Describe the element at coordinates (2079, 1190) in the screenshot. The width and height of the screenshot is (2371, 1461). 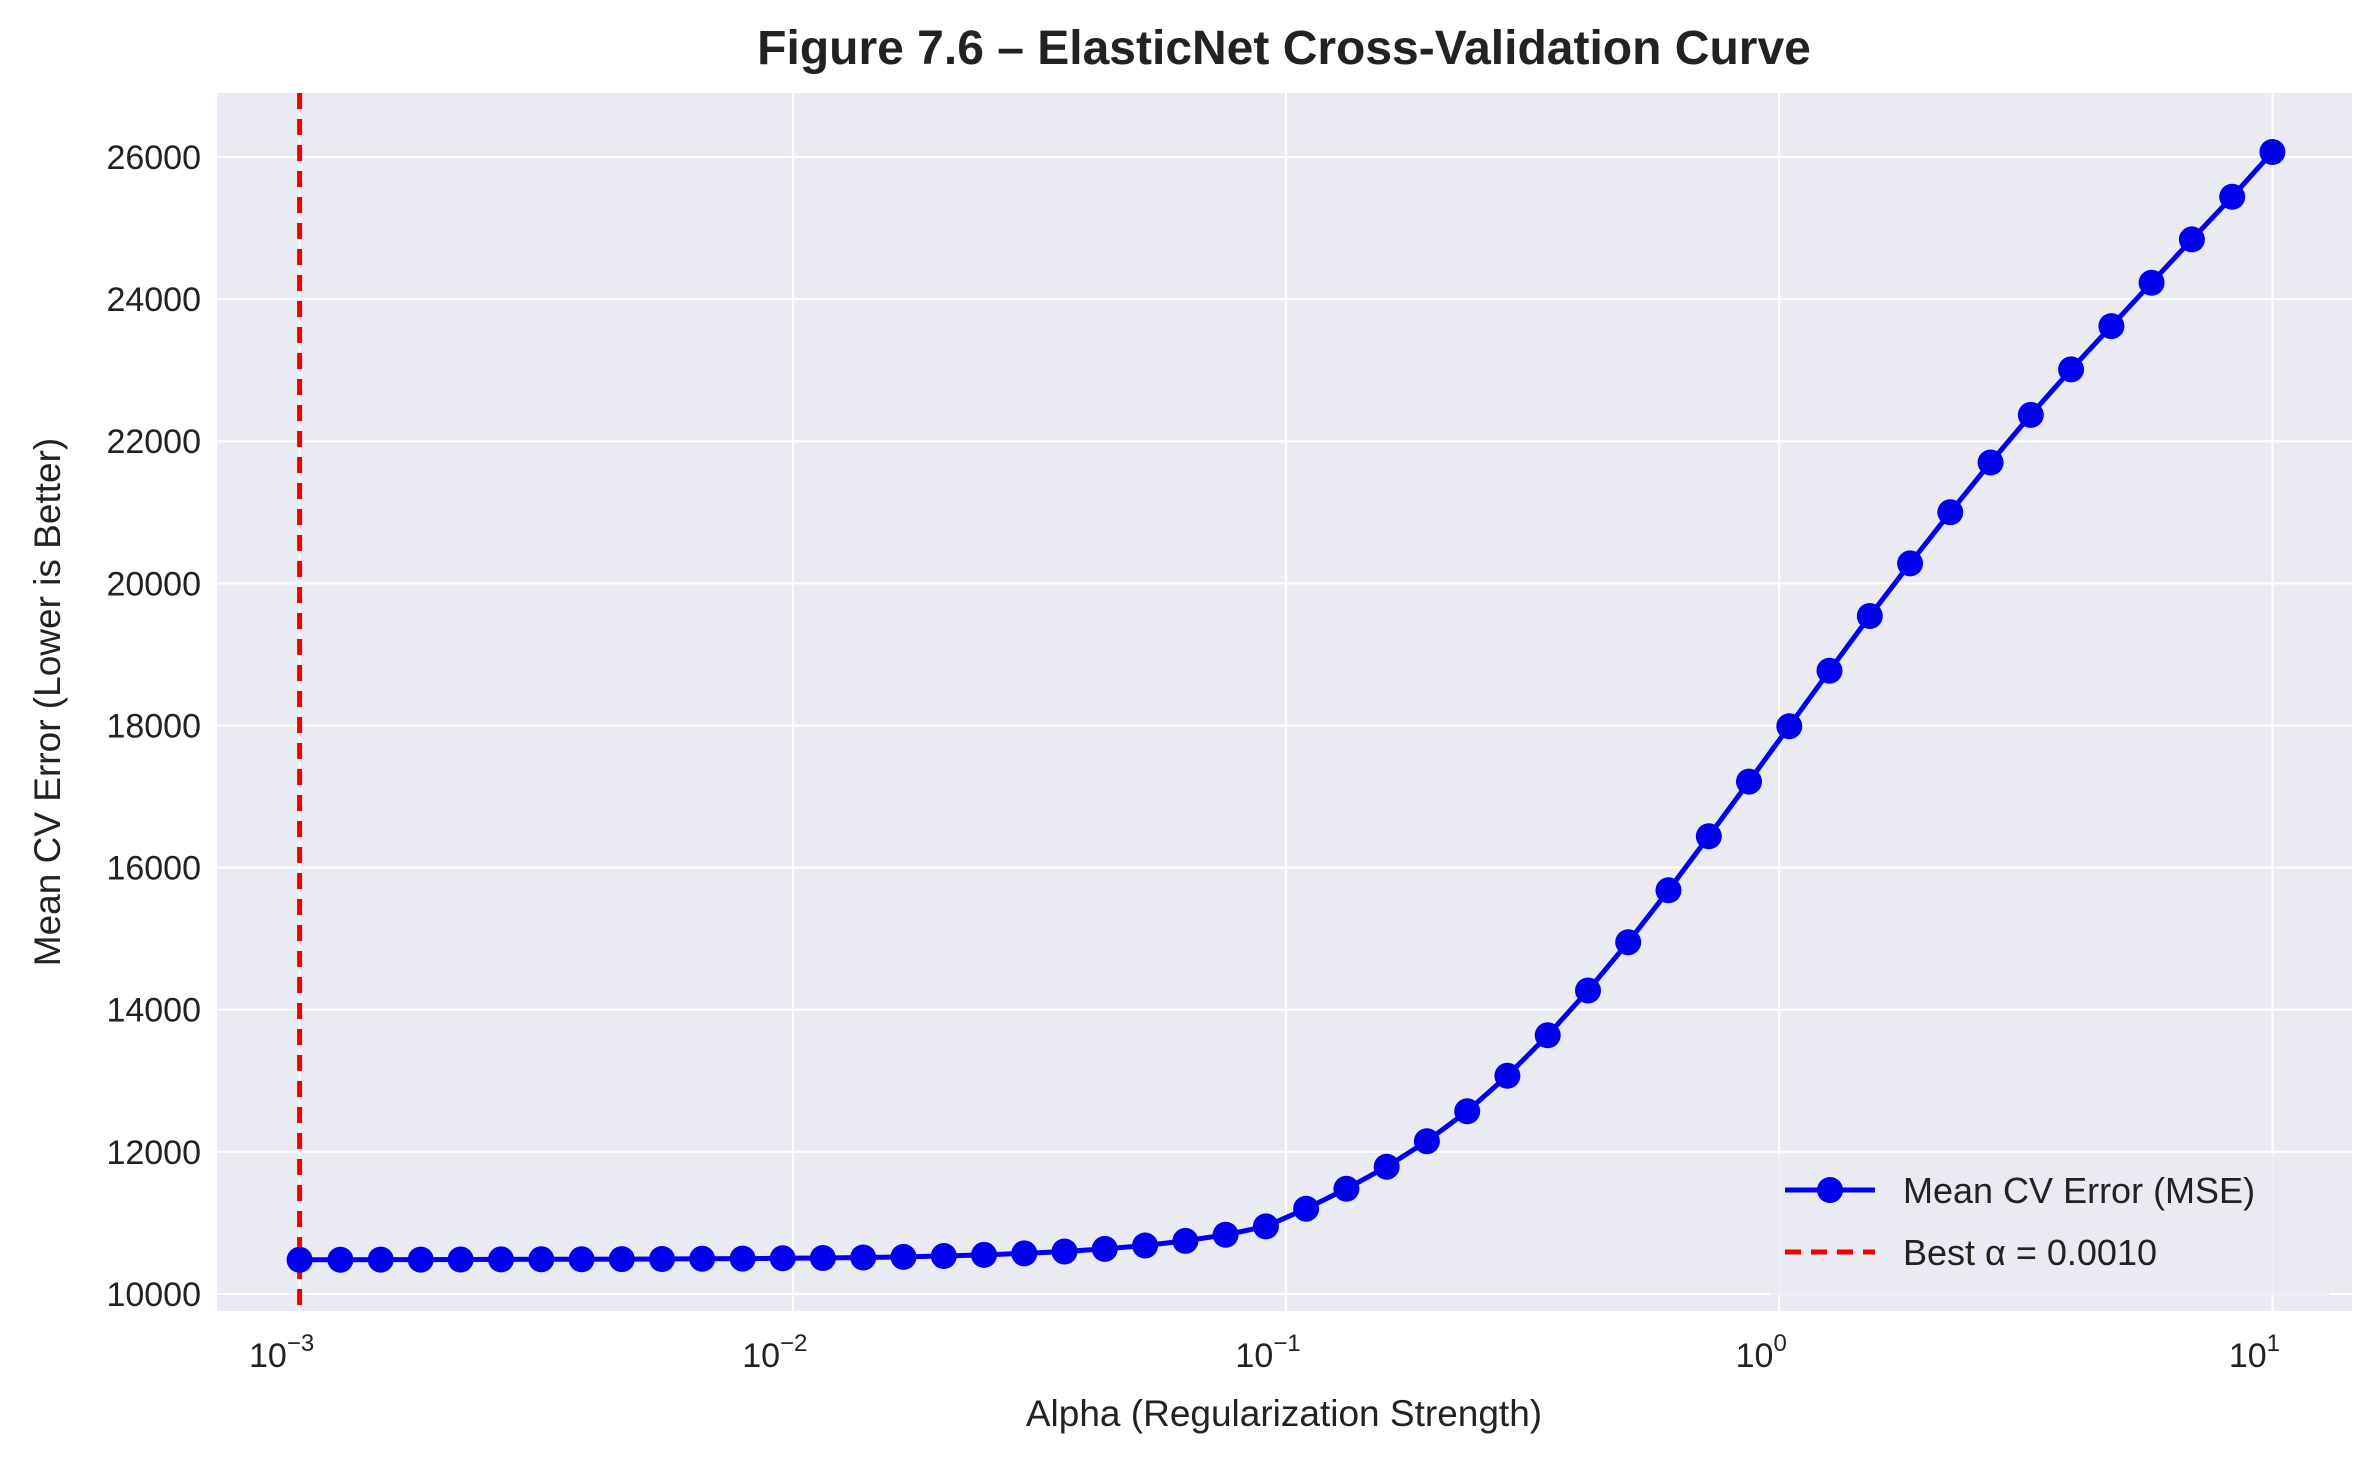
I see `legend-label-series: Mean CV Error (MSE)` at that location.